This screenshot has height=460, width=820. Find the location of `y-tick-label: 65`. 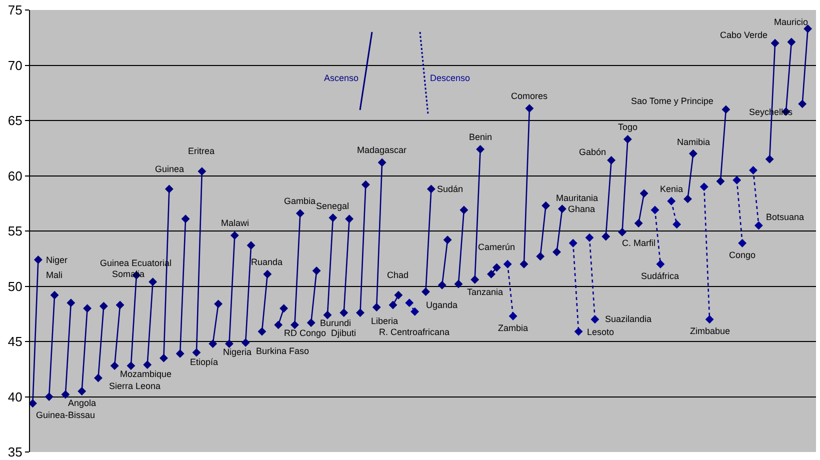

y-tick-label: 65 is located at coordinates (15, 120).